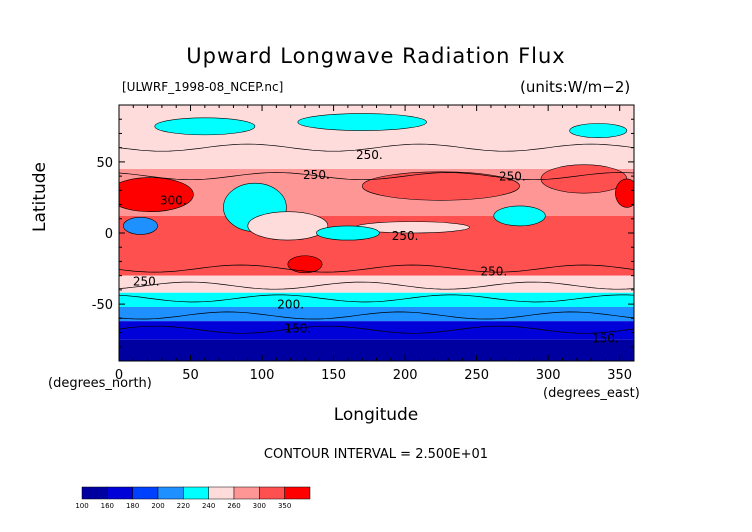 The image size is (752, 532). I want to click on field-sahara-hot, so click(156, 194).